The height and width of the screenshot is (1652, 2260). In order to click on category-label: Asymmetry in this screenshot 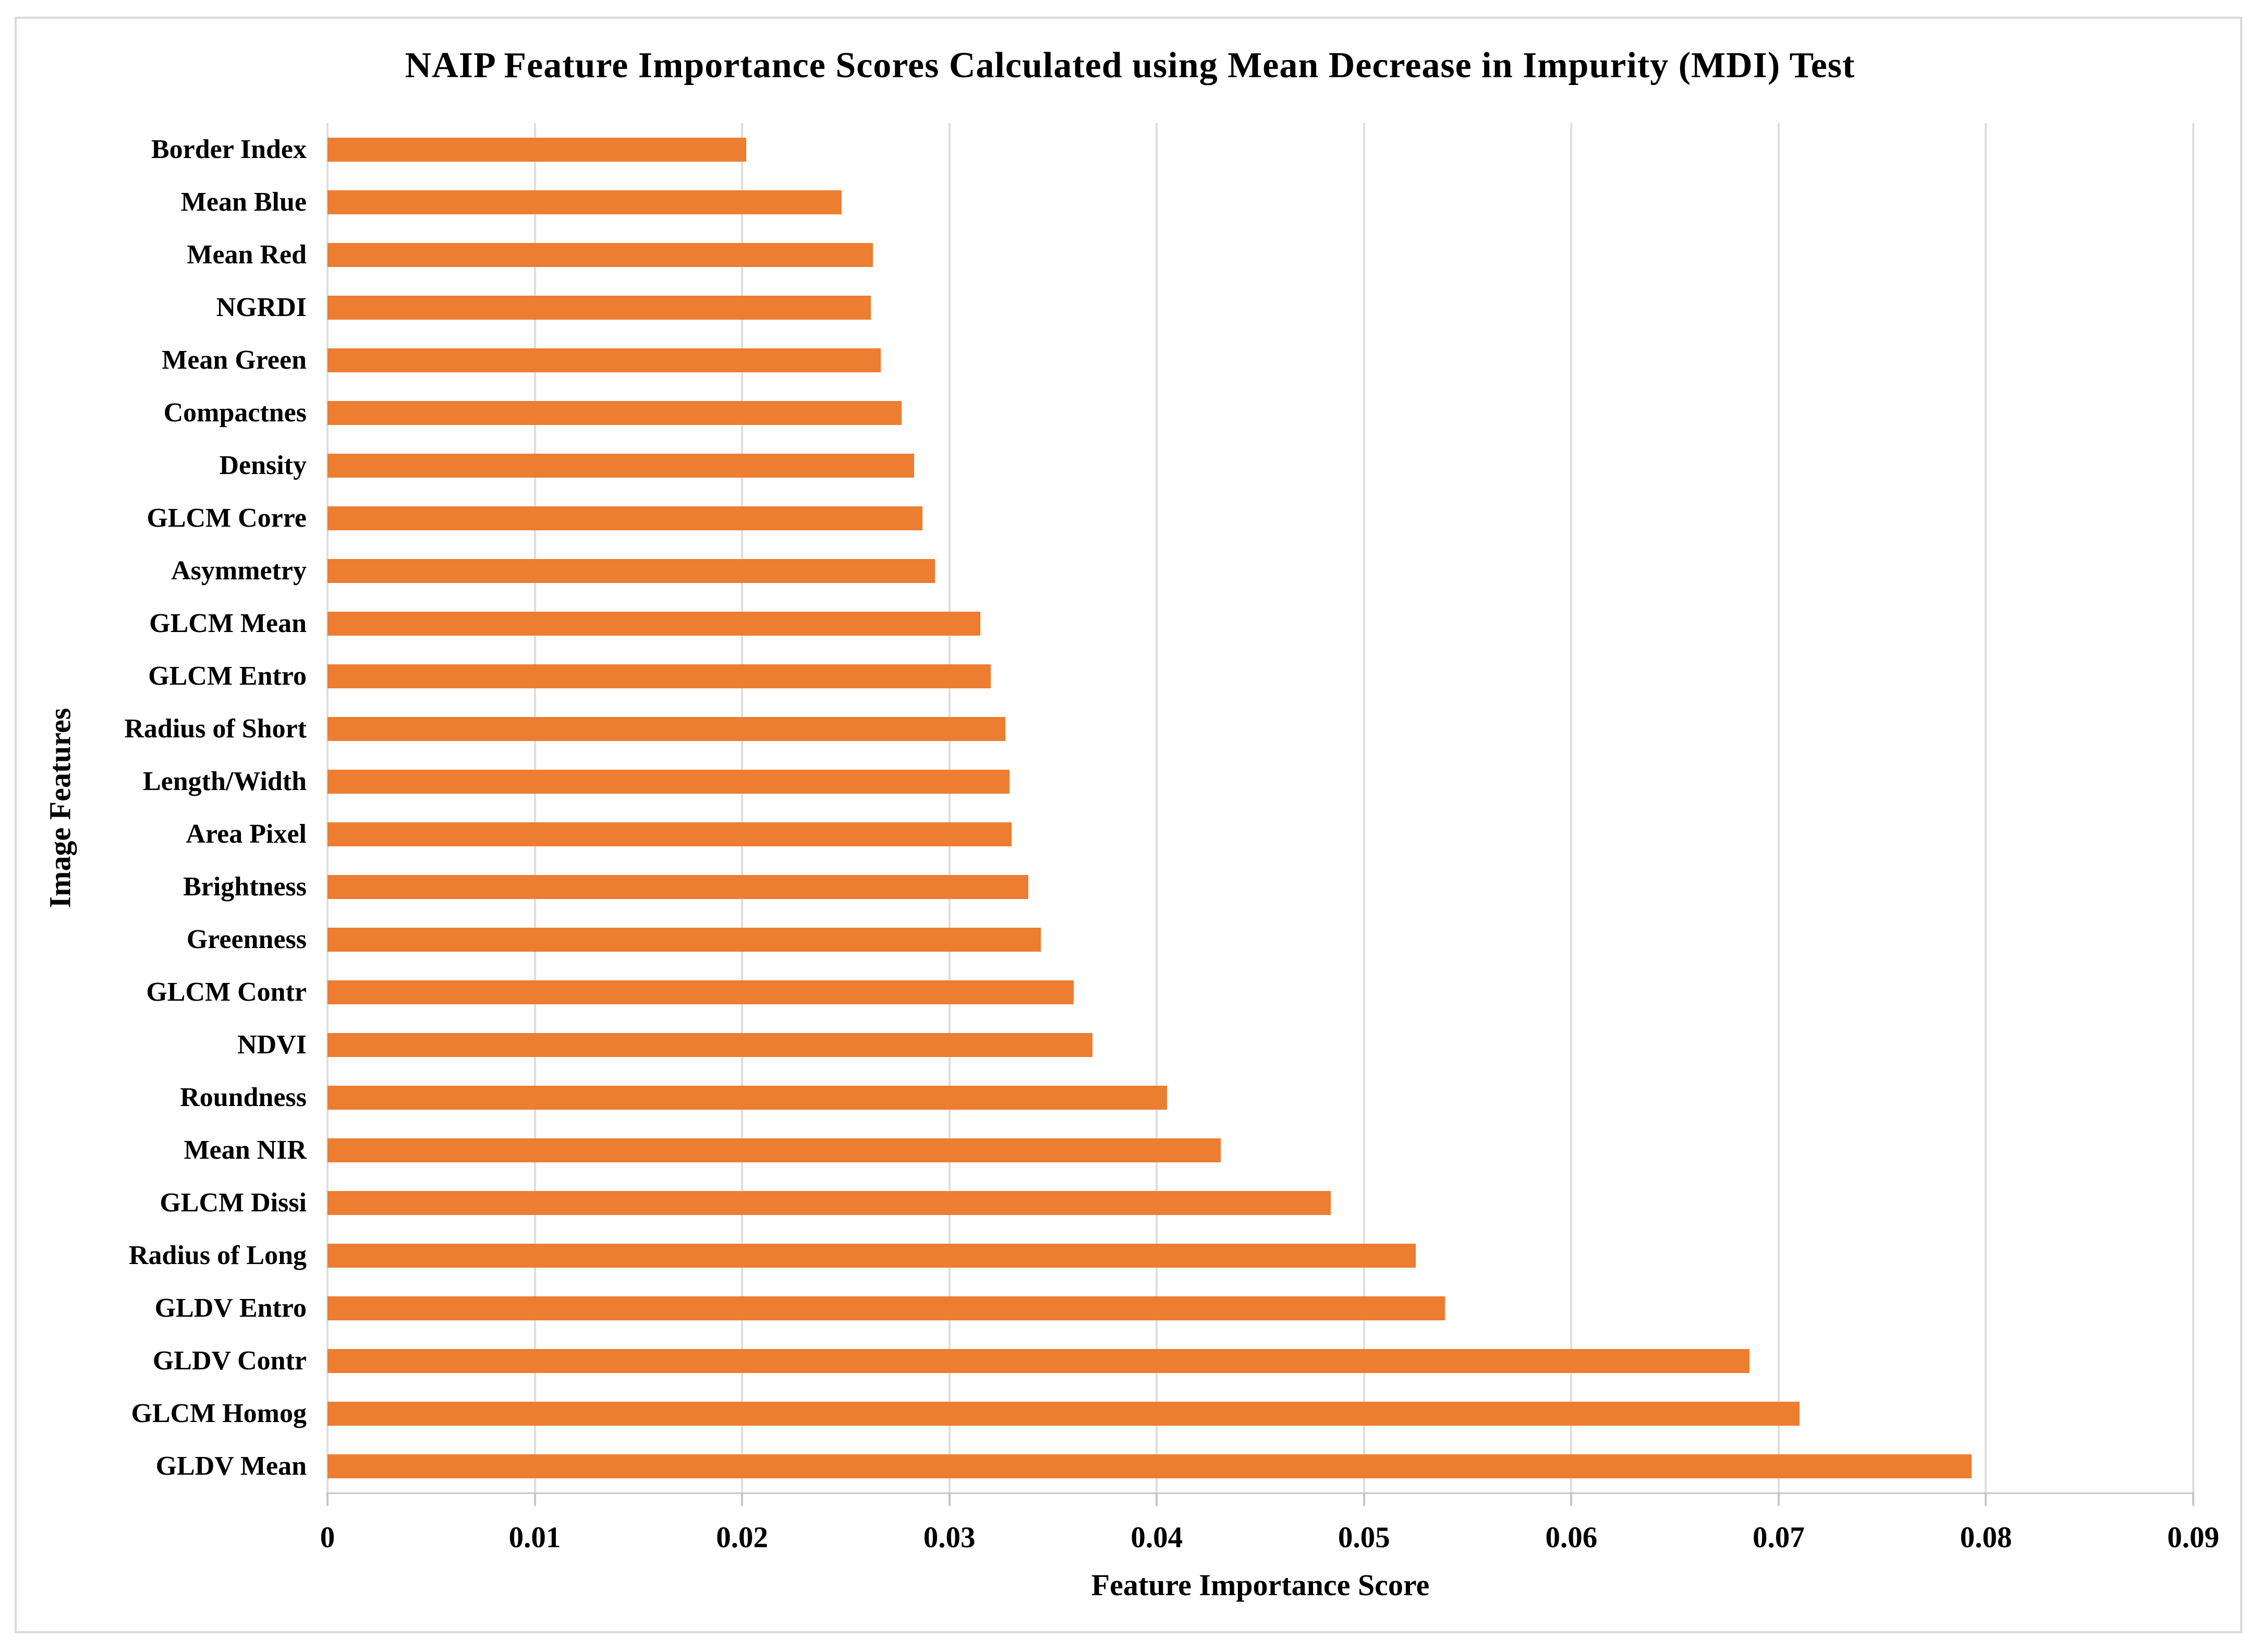, I will do `click(239, 571)`.